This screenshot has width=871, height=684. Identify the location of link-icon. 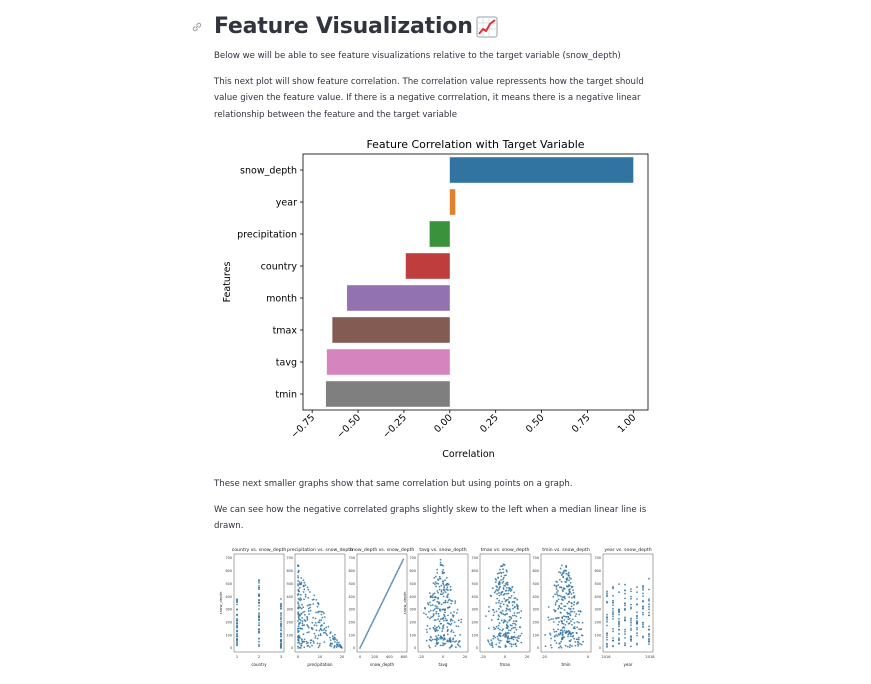
(198, 27).